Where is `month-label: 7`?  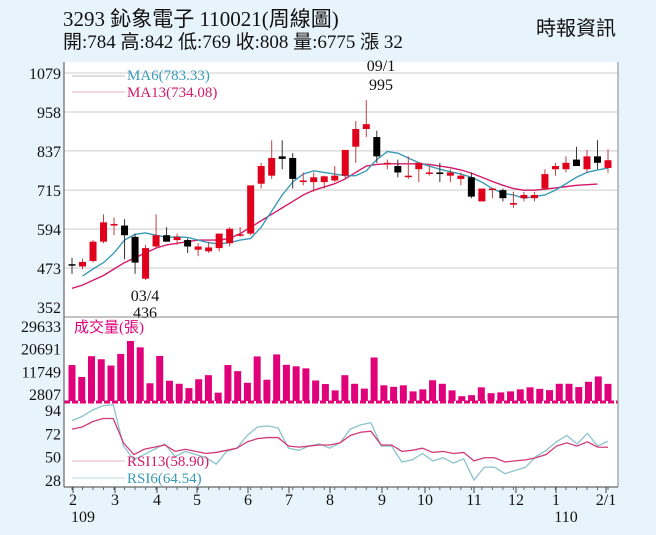 month-label: 7 is located at coordinates (289, 500).